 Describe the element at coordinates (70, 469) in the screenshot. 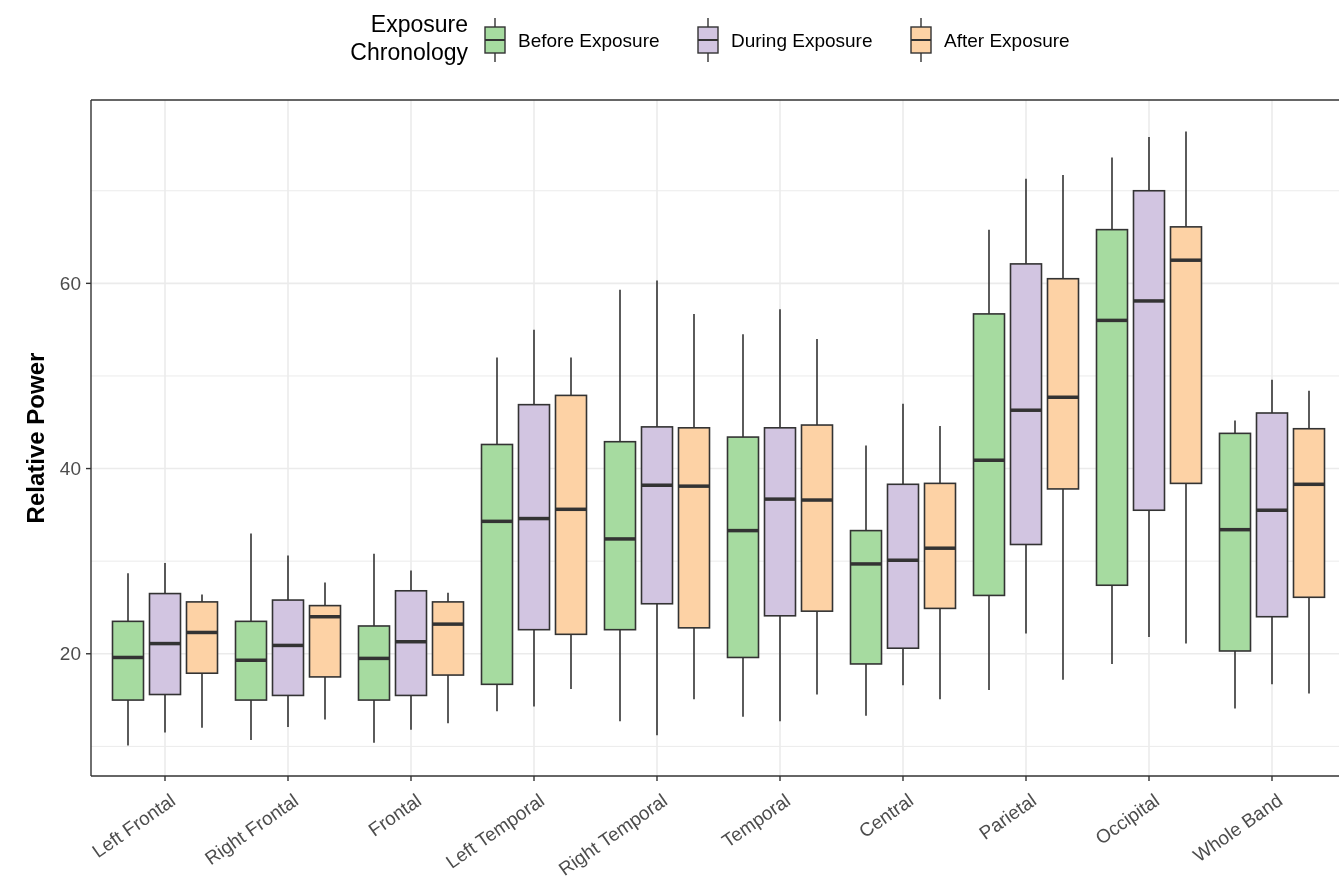

I see `y-tick-label: 40` at that location.